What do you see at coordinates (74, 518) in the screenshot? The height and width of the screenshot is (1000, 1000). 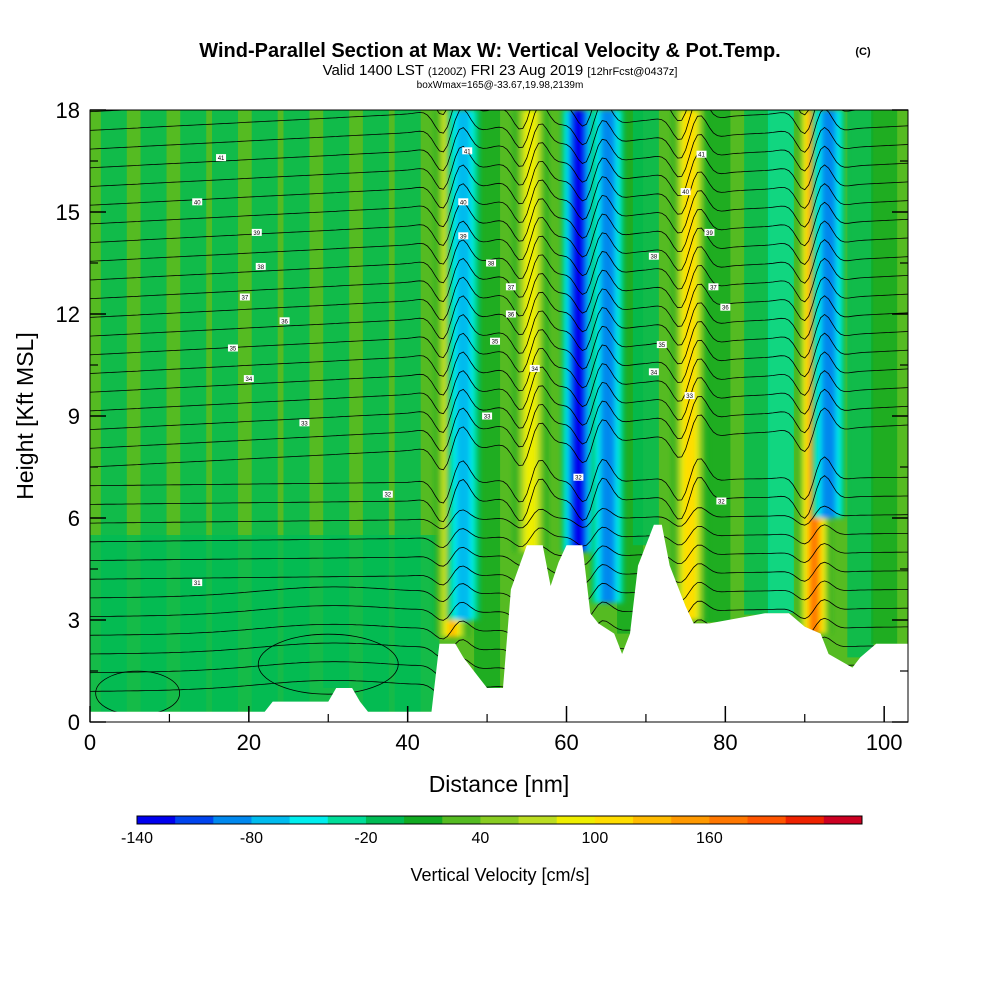 I see `y-tick-label: 6` at bounding box center [74, 518].